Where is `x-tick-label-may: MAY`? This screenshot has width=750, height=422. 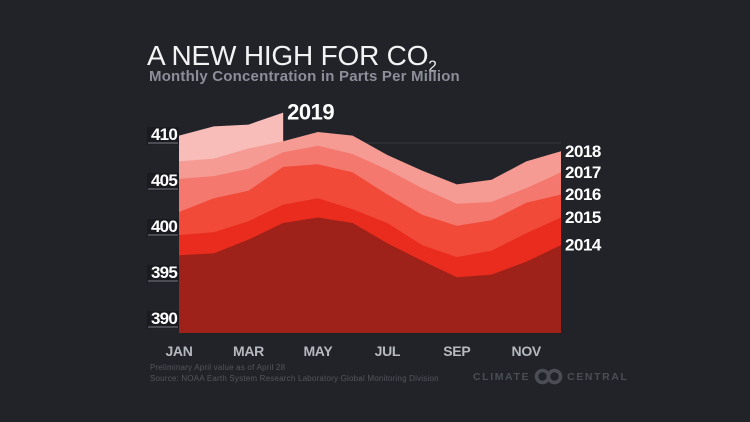
x-tick-label-may: MAY is located at coordinates (318, 351).